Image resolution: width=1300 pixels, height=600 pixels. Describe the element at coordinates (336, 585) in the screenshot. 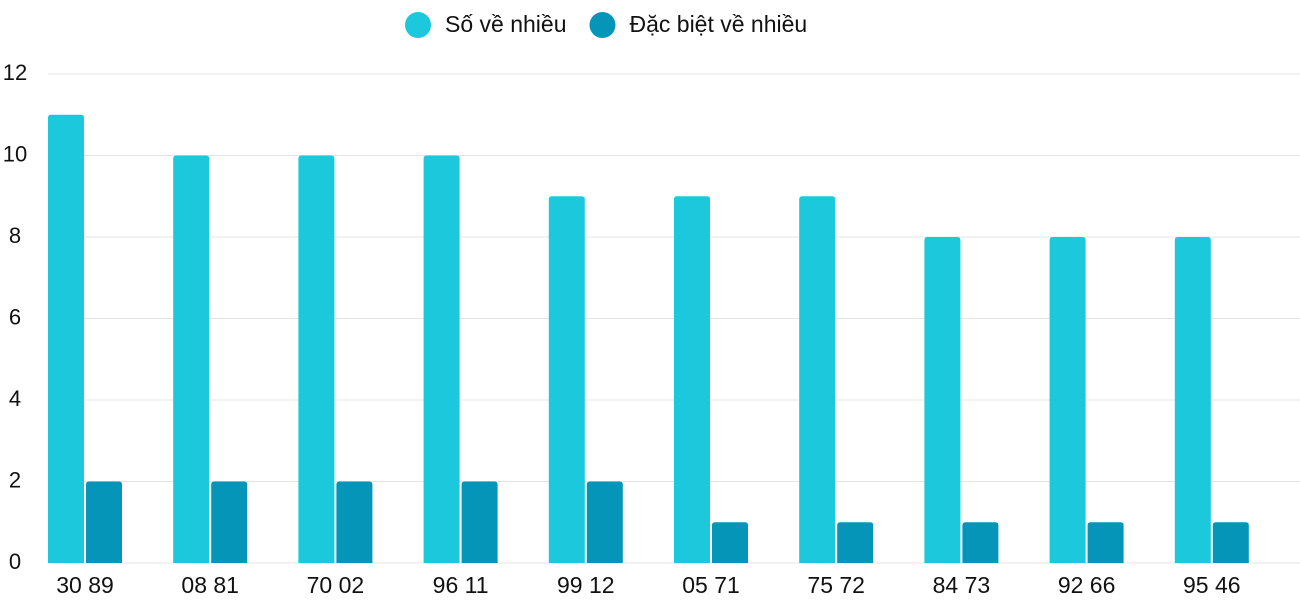

I see `x-tick-label: 70 02` at that location.